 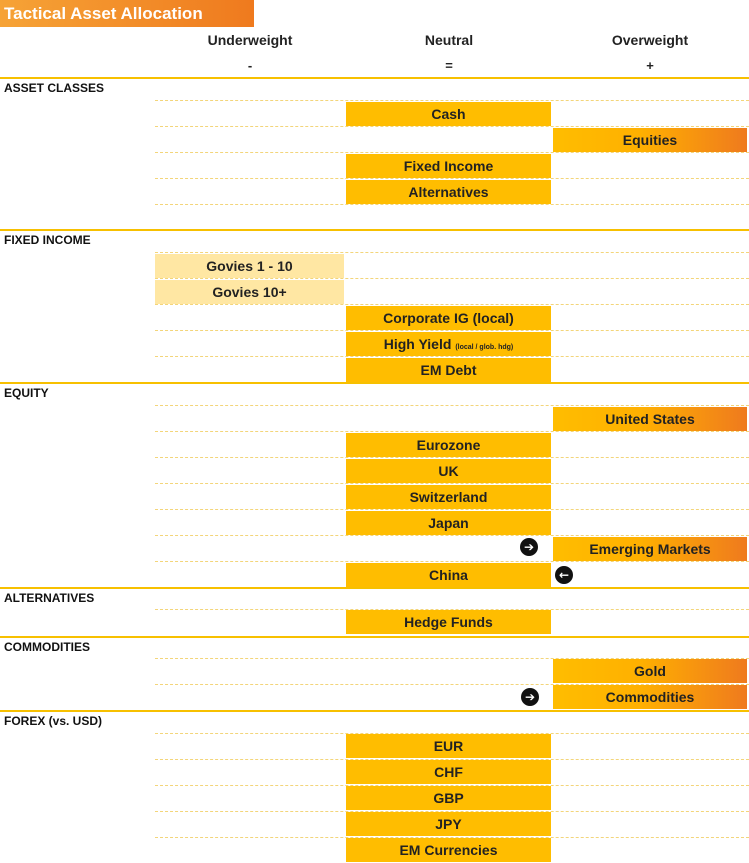 I want to click on allocation-switzerland: Switzerland, so click(x=448, y=497).